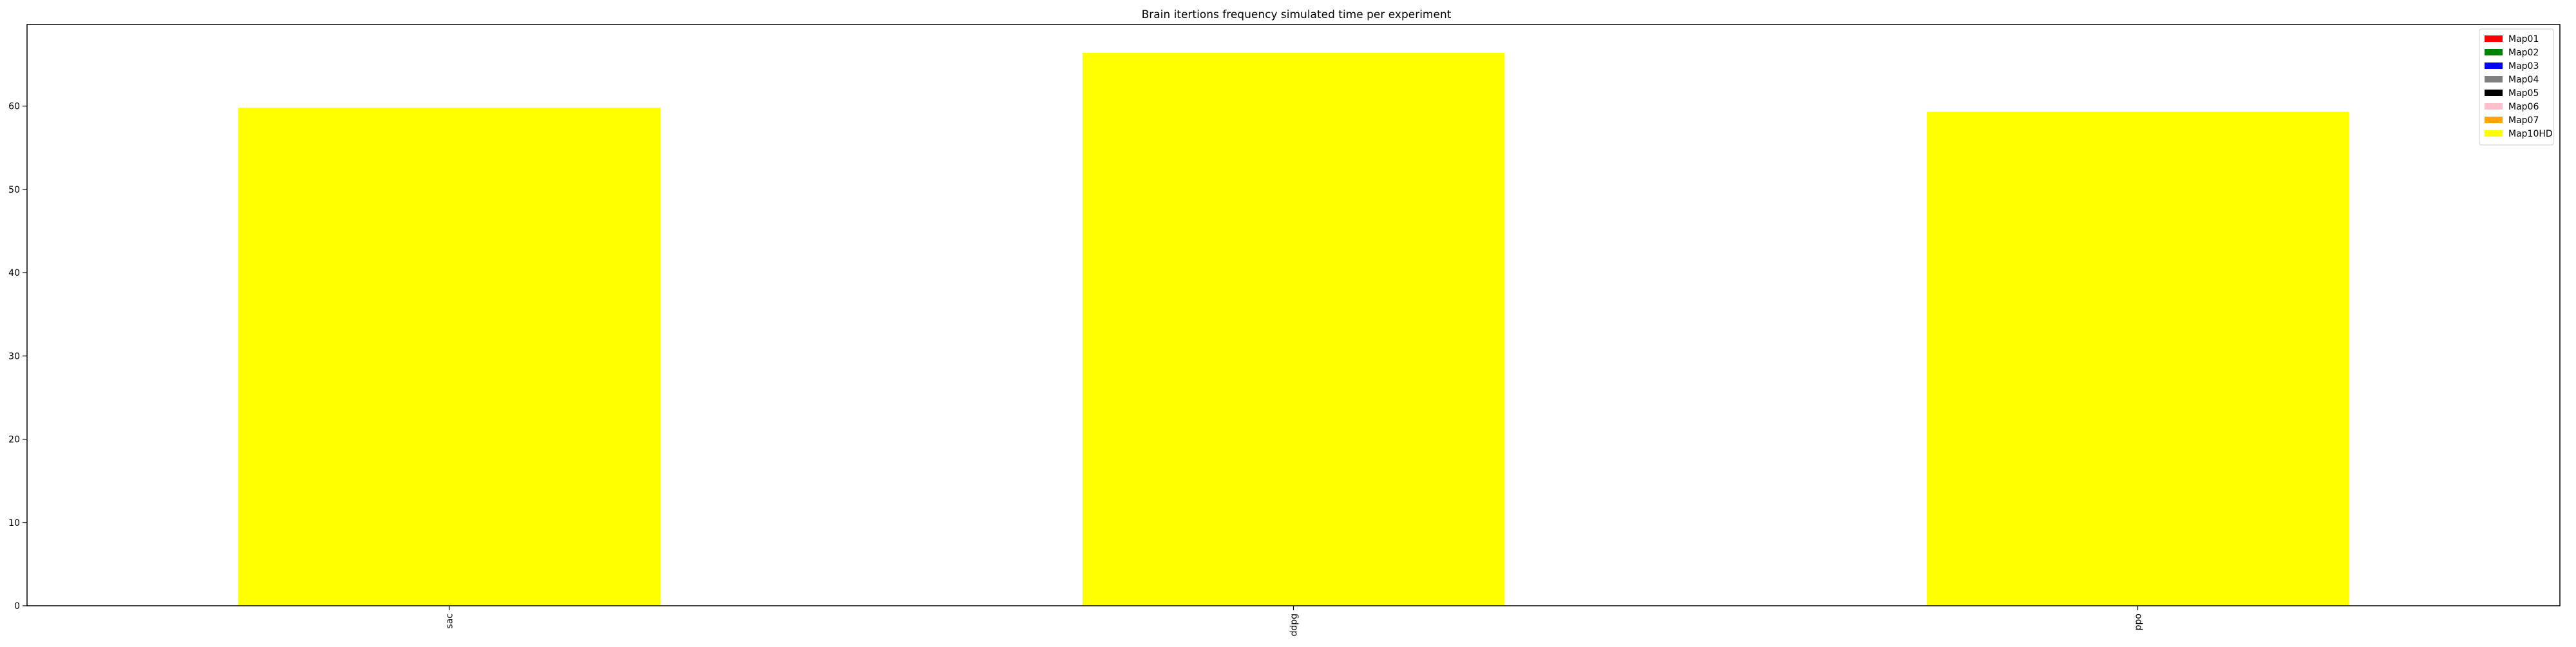 The image size is (2576, 647). What do you see at coordinates (14, 356) in the screenshot?
I see `y-tick-label: 30` at bounding box center [14, 356].